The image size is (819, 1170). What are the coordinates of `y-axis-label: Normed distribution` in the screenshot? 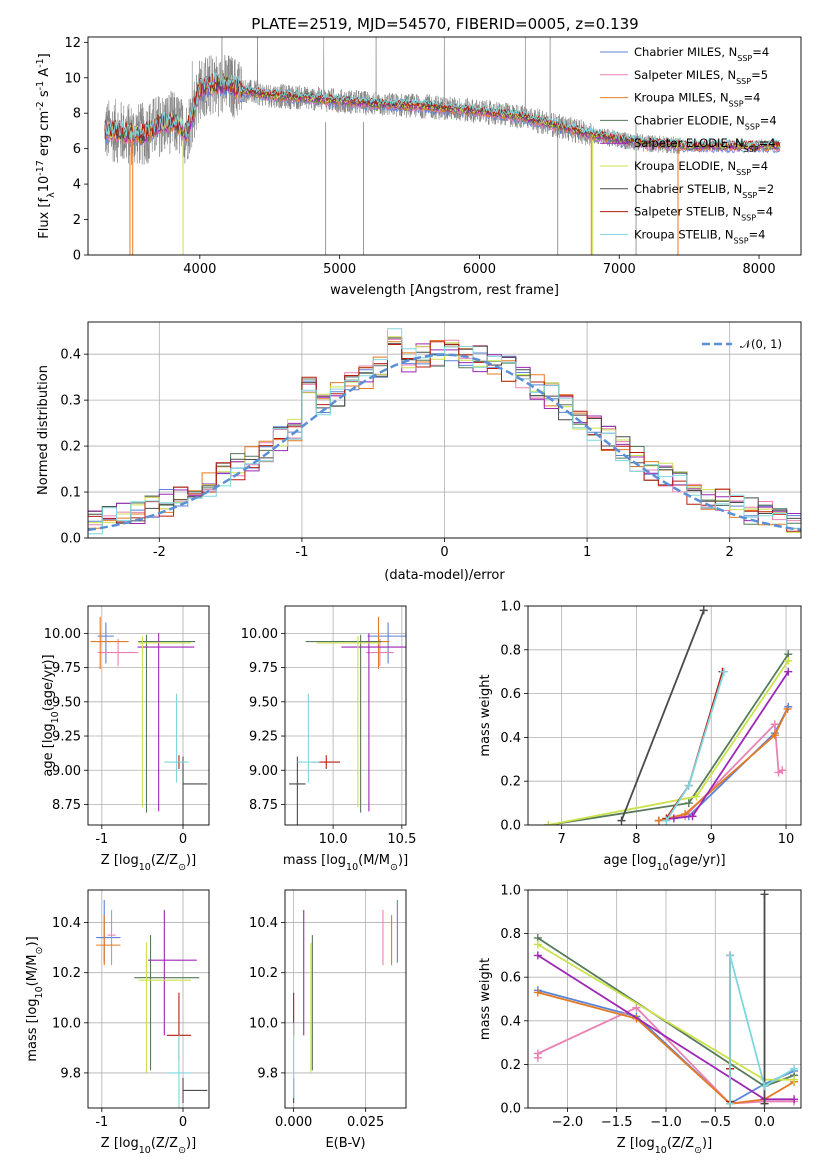 It's located at (43, 430).